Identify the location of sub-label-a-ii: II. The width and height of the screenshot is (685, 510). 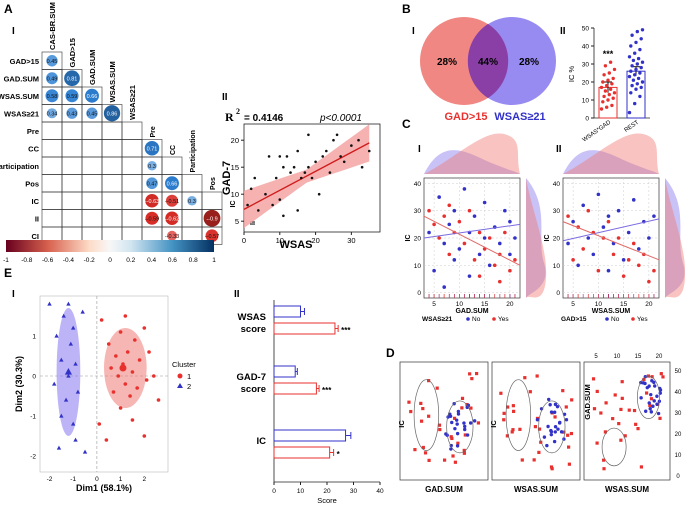
(225, 97).